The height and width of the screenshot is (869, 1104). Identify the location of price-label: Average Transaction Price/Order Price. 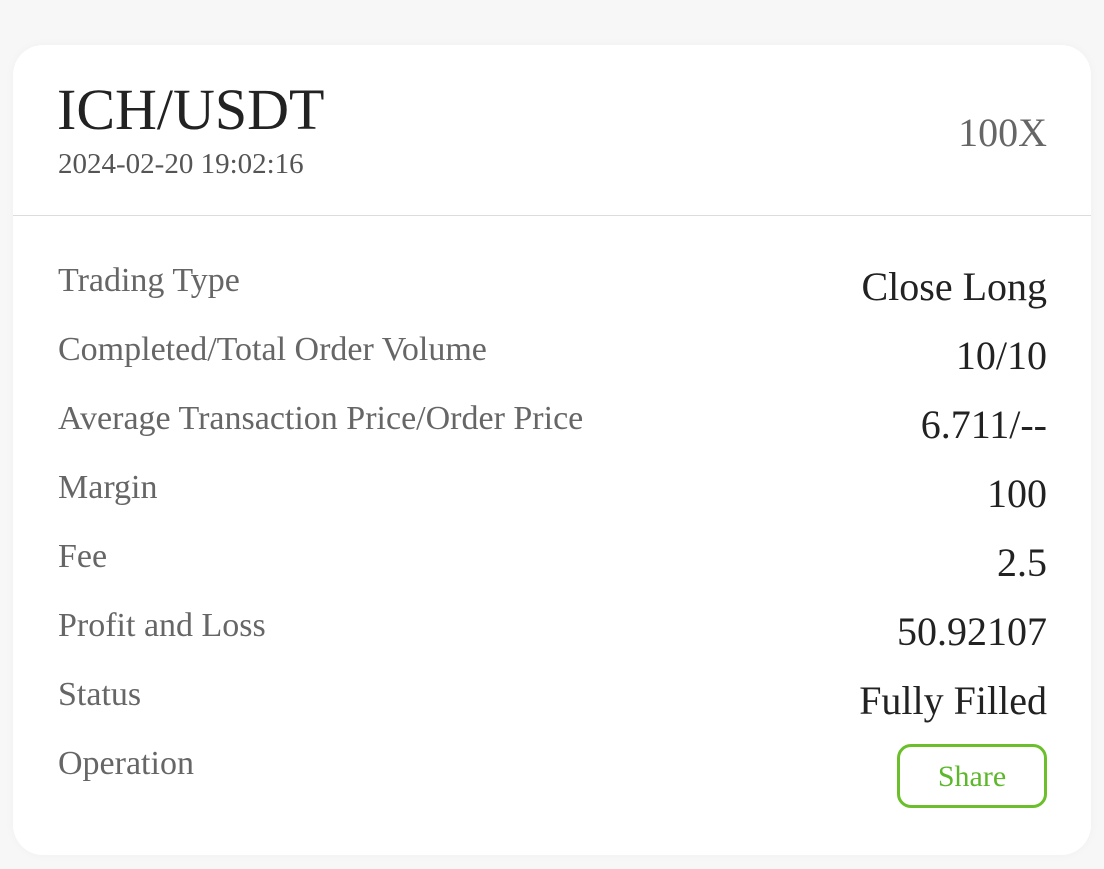
(321, 418).